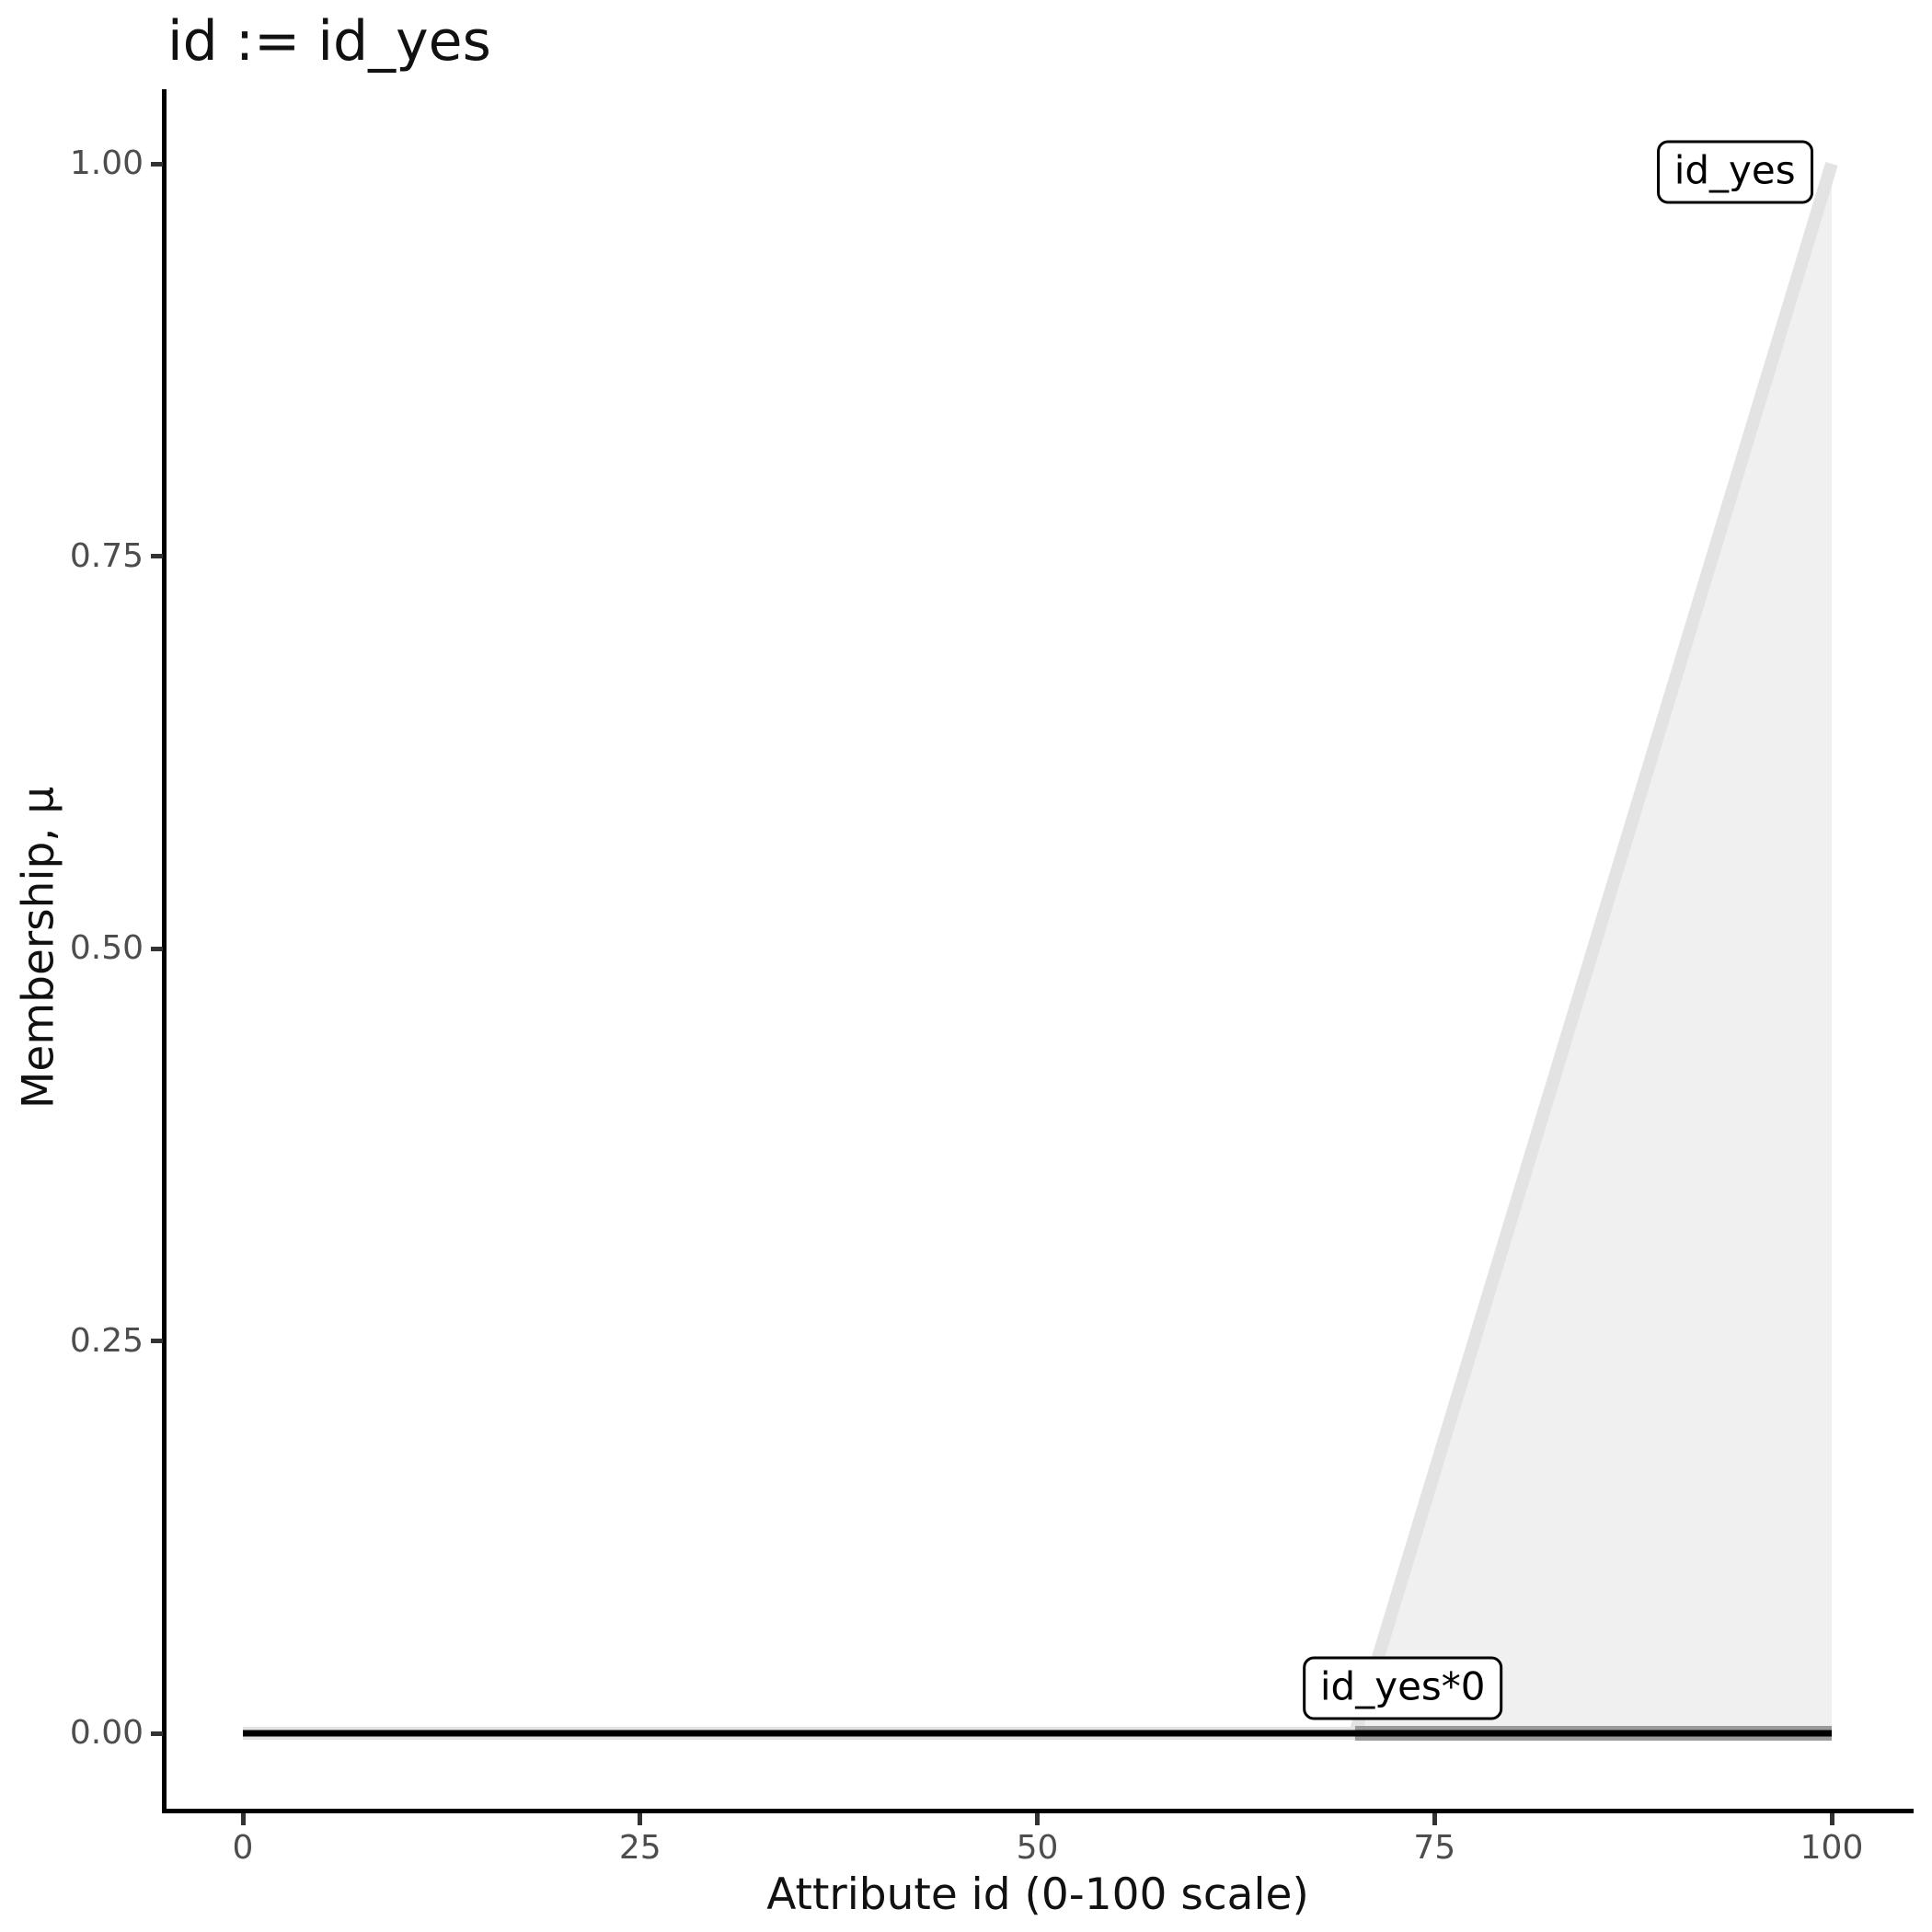 The width and height of the screenshot is (1932, 1932). What do you see at coordinates (1402, 1688) in the screenshot?
I see `annotation-label-id-yes-times-zero: id_yes*0` at bounding box center [1402, 1688].